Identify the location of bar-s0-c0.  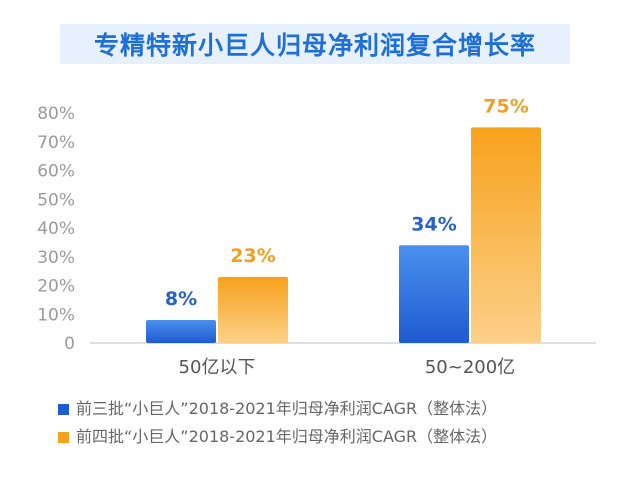
(181, 331).